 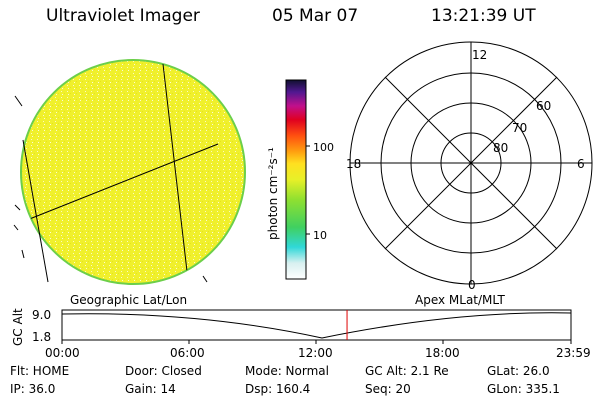 I want to click on alt-tick-1-8: 1.8, so click(x=41, y=337).